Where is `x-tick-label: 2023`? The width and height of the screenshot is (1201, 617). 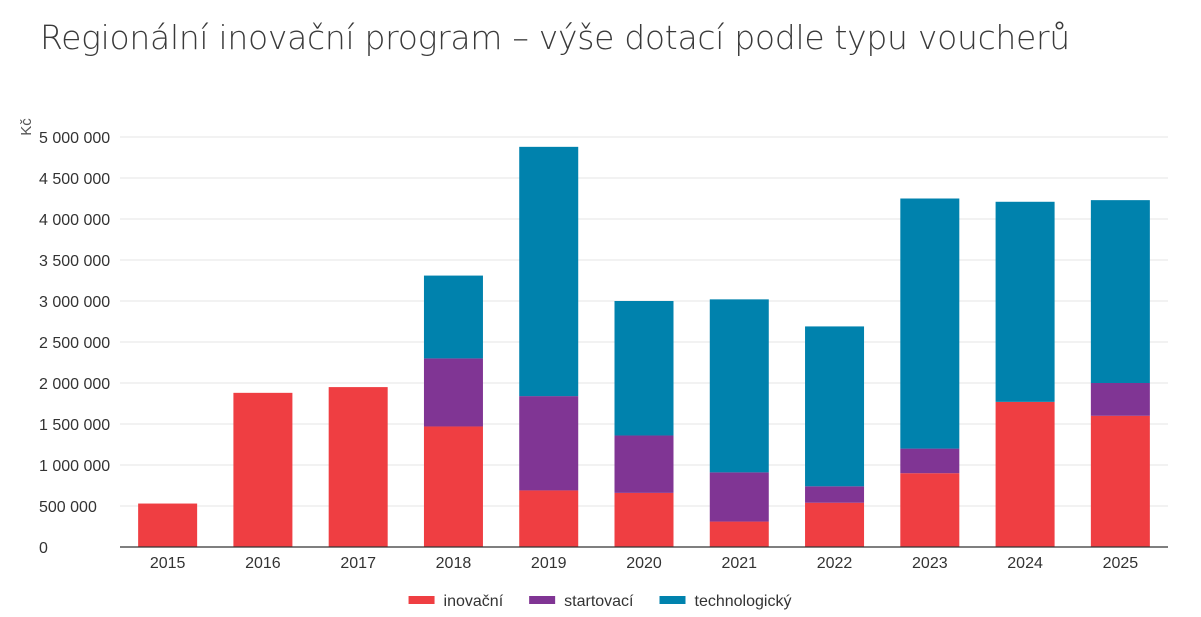 x-tick-label: 2023 is located at coordinates (930, 563).